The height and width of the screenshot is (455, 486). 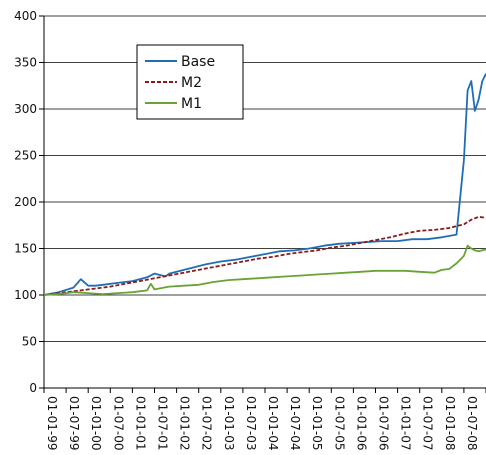 I want to click on x-tick-label: 01-01-99, so click(x=52, y=423).